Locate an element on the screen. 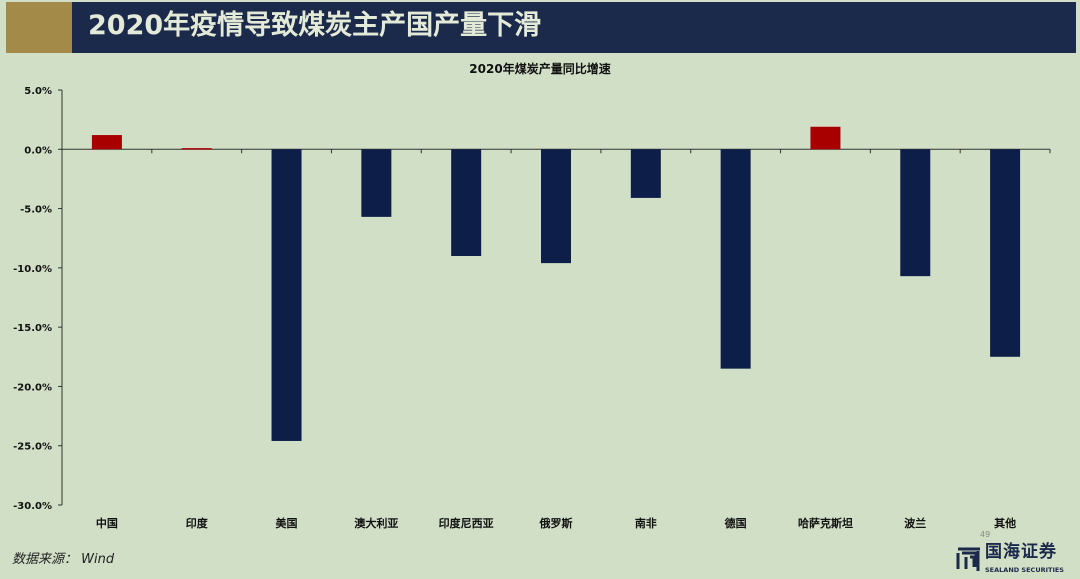 The width and height of the screenshot is (1080, 579). y-tick-label: -15.0% is located at coordinates (32, 328).